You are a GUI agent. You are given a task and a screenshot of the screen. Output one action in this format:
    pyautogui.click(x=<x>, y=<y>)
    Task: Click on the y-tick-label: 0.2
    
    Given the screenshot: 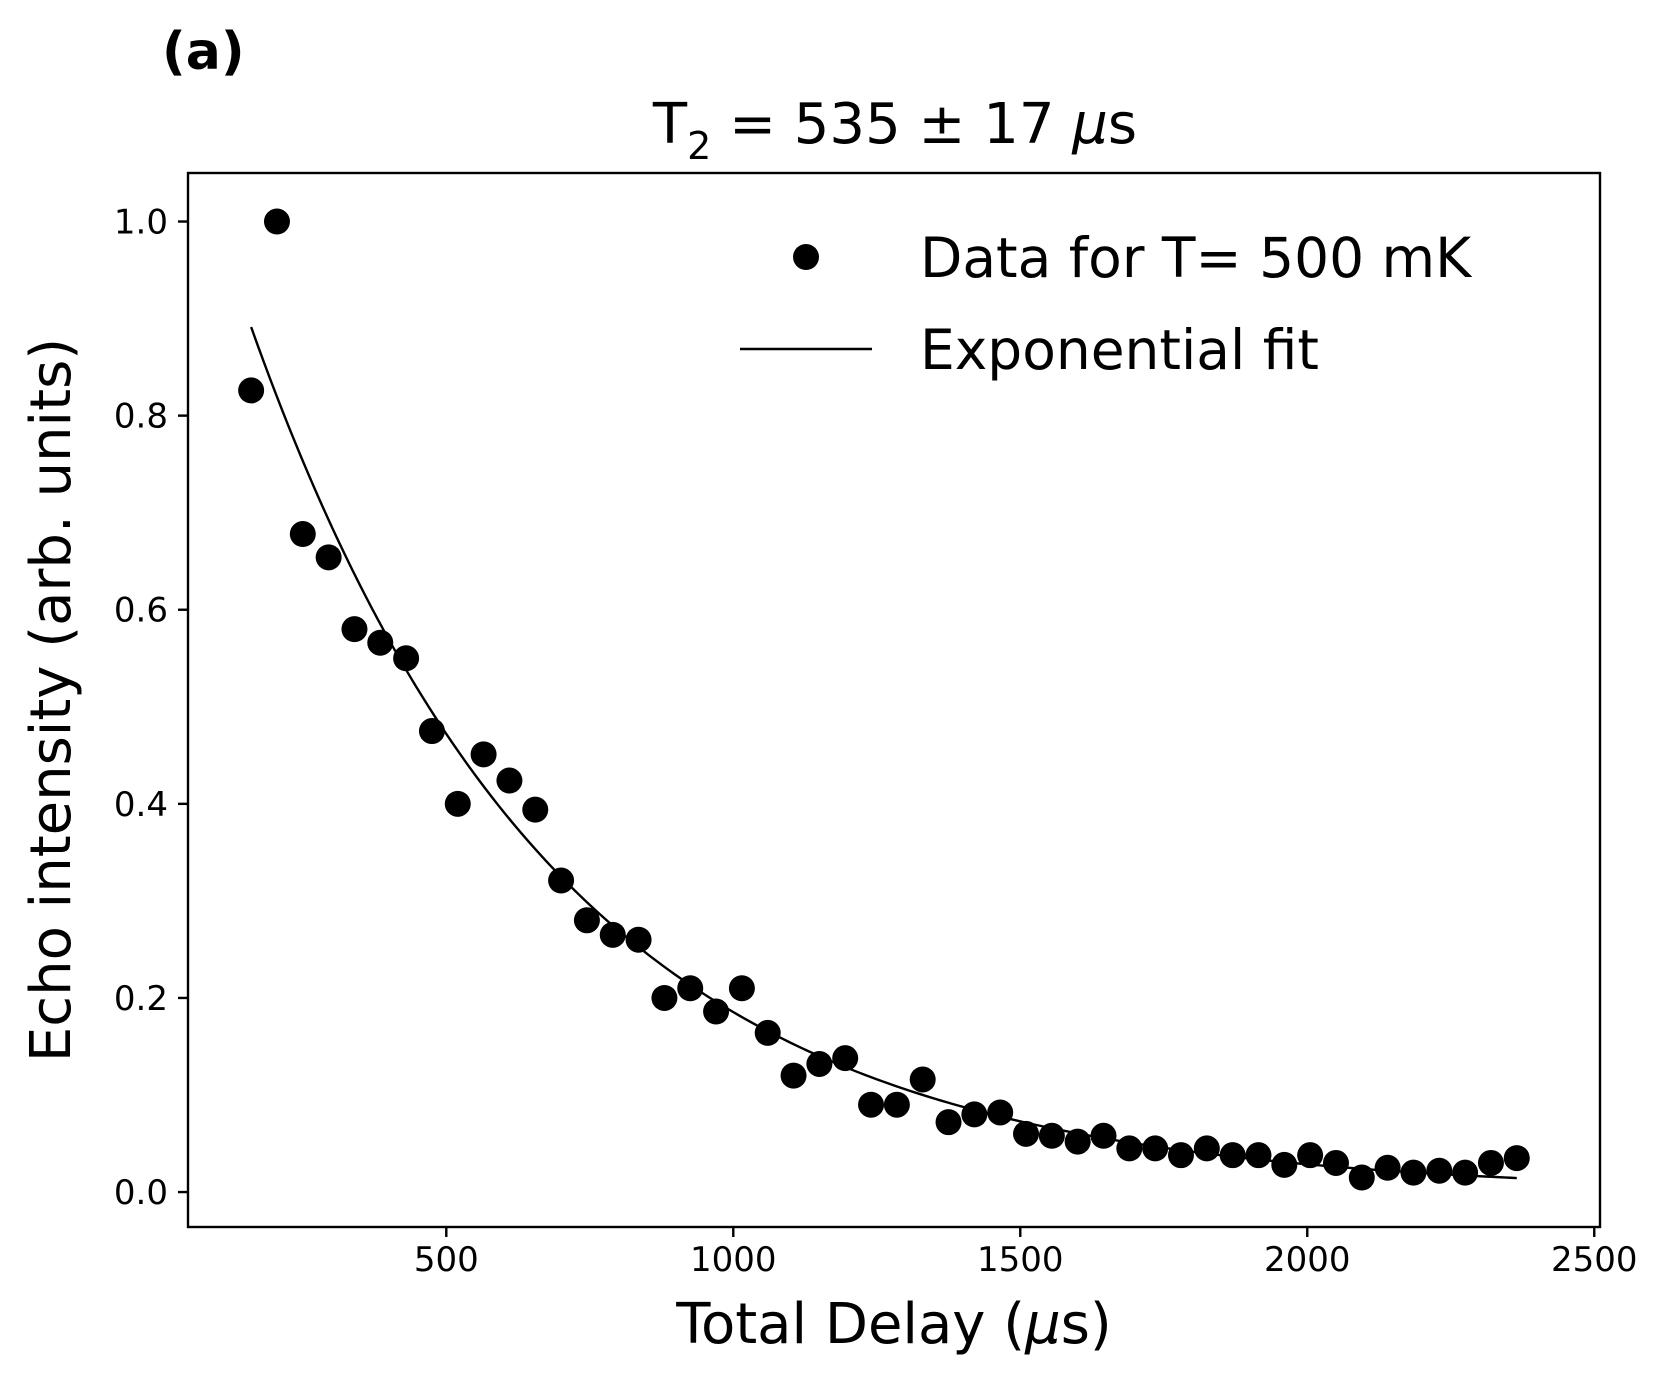 What is the action you would take?
    pyautogui.click(x=141, y=999)
    